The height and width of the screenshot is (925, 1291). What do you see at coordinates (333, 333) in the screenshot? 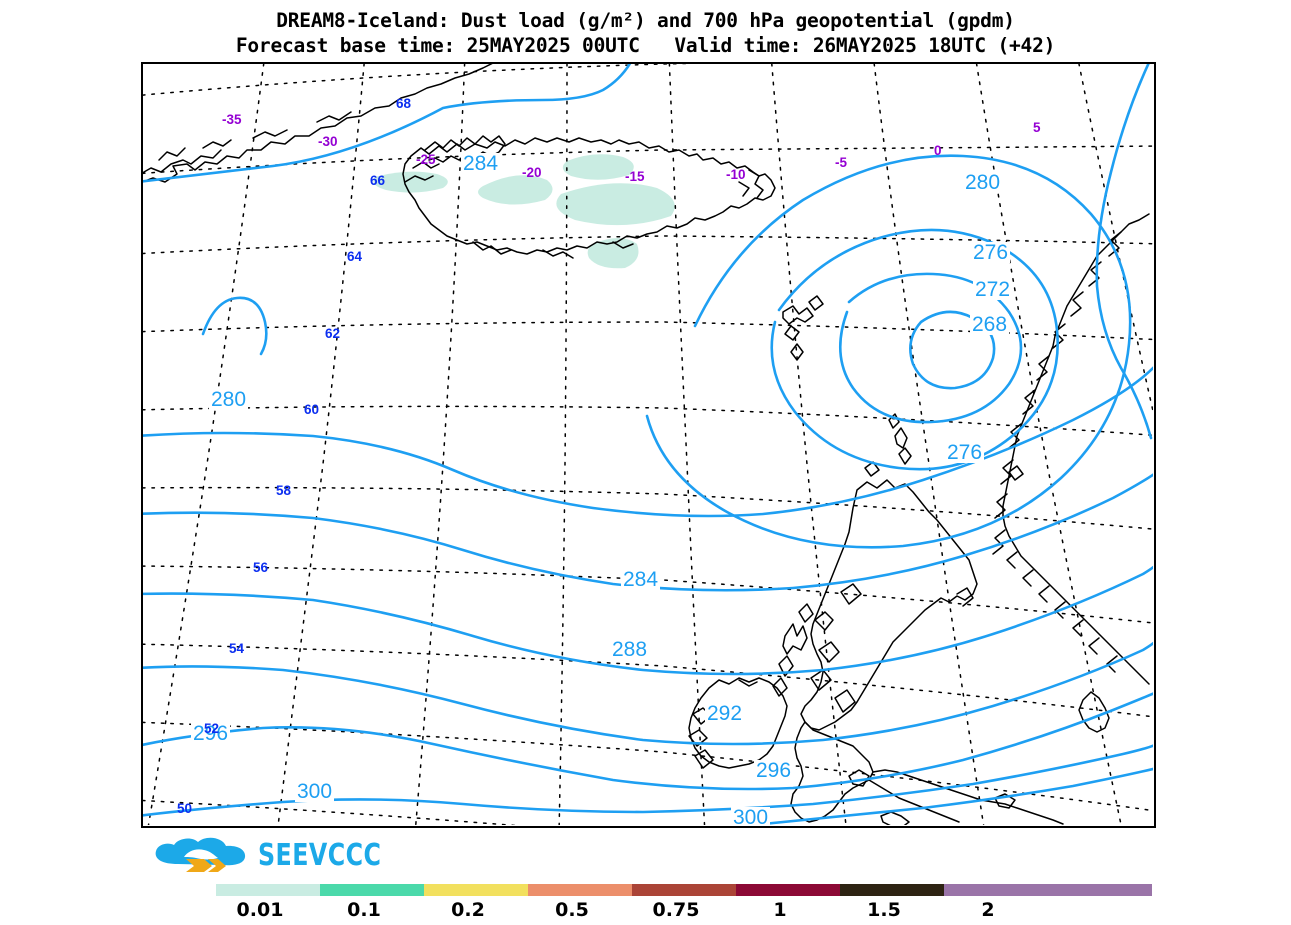
I see `latitude-label: 62` at bounding box center [333, 333].